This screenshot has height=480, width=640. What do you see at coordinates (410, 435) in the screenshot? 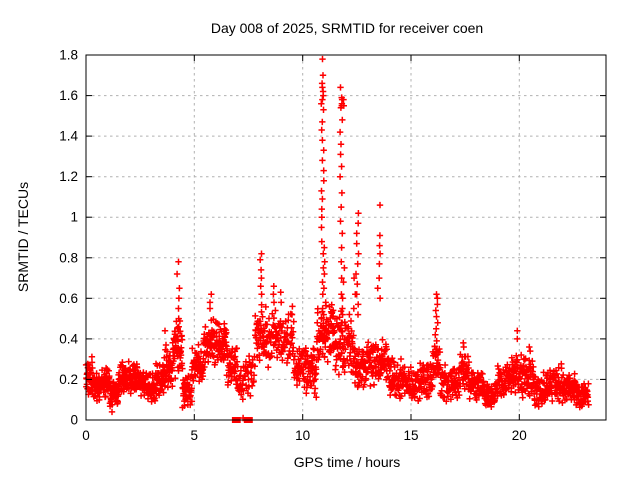
I see `x-tick-label: 15` at bounding box center [410, 435].